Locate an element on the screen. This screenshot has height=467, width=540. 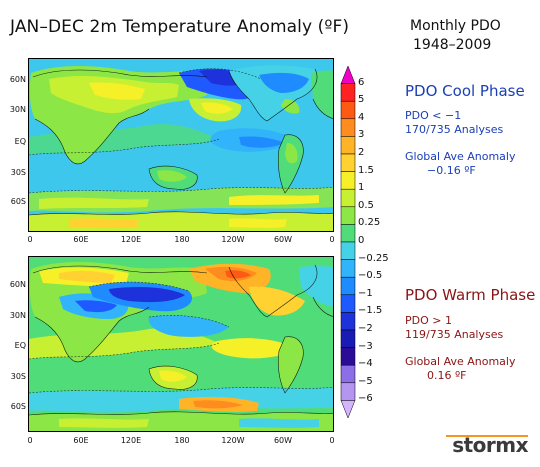
stormx-logo-text: stormx is located at coordinates (490, 445).